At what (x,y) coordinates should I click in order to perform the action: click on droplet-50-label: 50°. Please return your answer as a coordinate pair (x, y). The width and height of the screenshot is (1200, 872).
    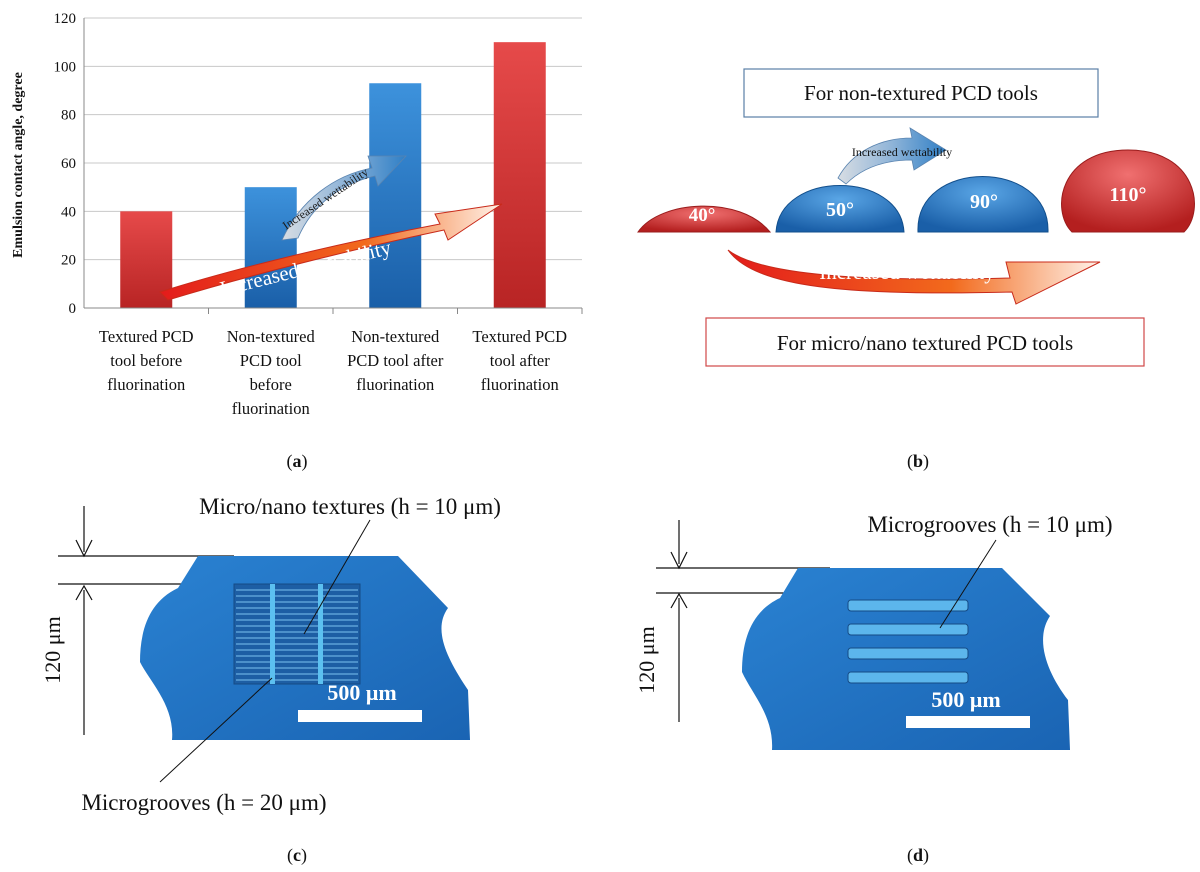
    Looking at the image, I should click on (840, 210).